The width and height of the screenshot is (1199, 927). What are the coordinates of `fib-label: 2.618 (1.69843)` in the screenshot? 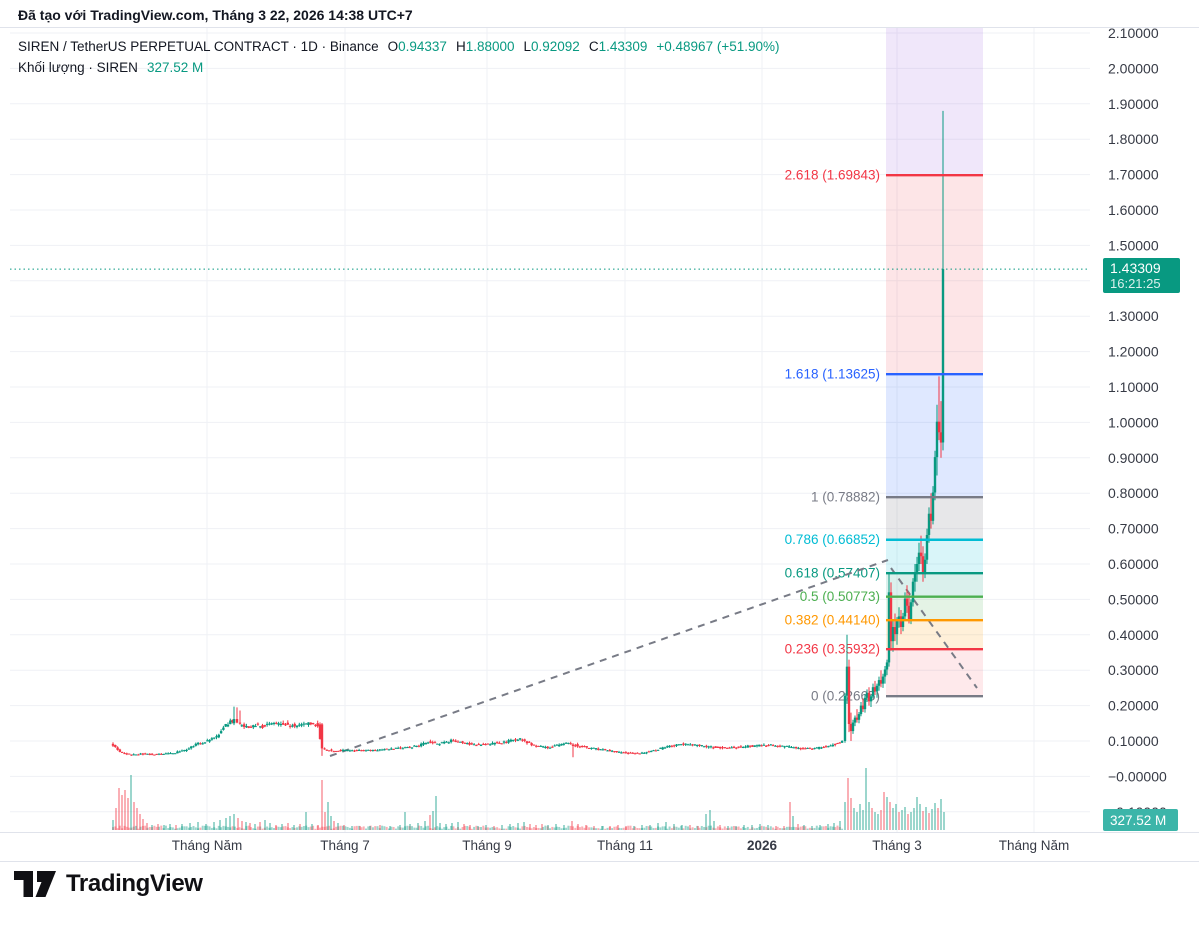 It's located at (832, 175).